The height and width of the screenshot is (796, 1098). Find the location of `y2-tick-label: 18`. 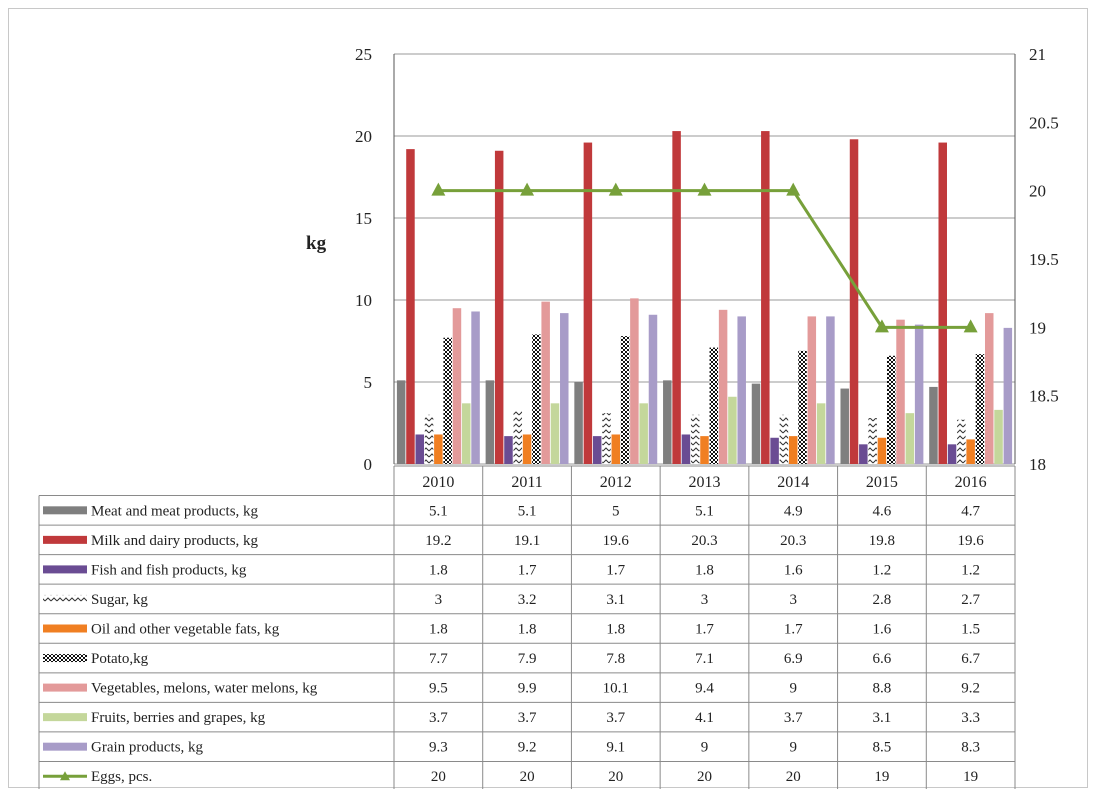

y2-tick-label: 18 is located at coordinates (1037, 464).